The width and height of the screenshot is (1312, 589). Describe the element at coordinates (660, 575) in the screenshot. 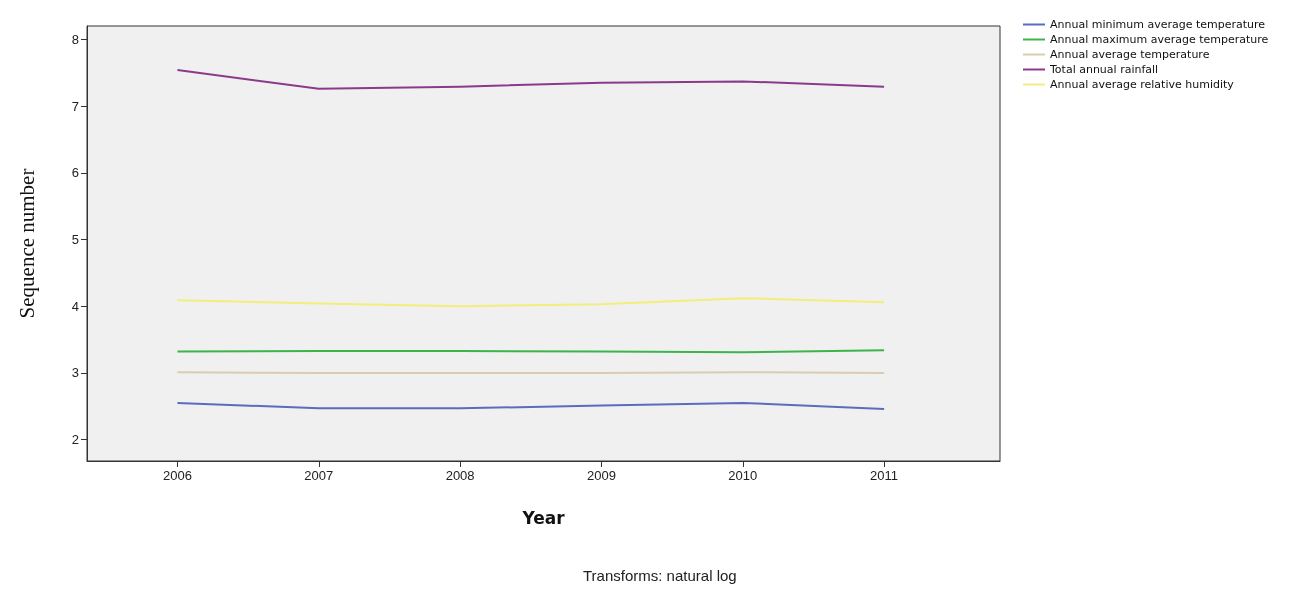

I see `text: Transforms: natural log` at that location.